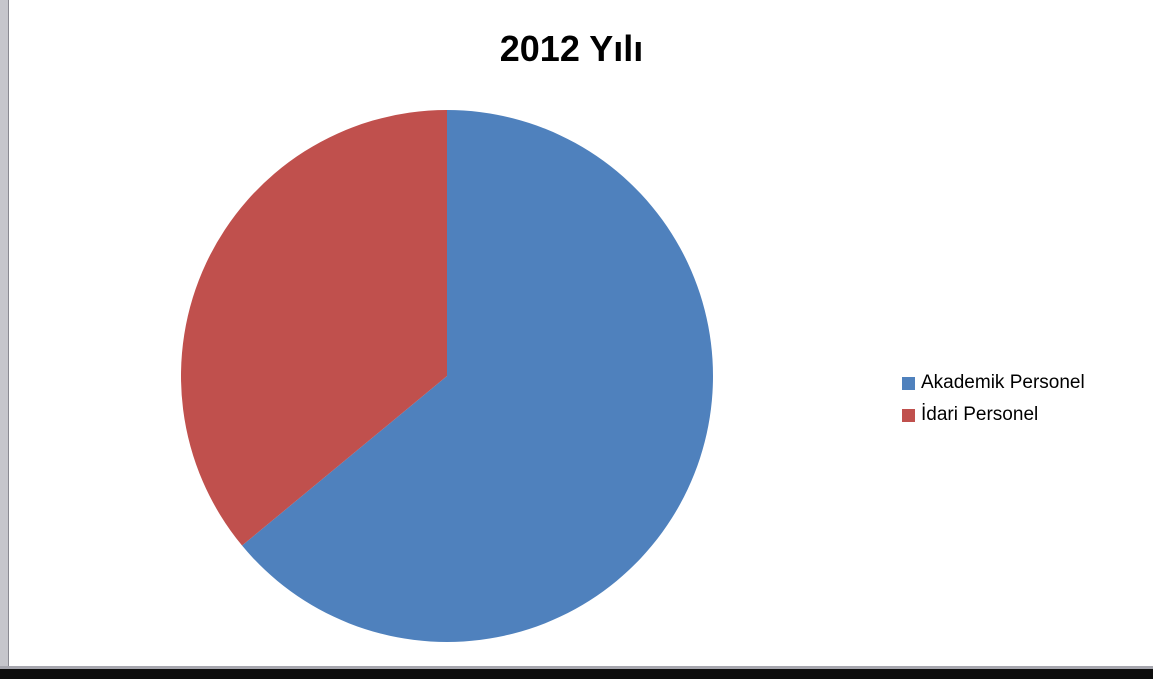 The image size is (1153, 679). I want to click on legend-item-akademik: Akademik Personel, so click(993, 383).